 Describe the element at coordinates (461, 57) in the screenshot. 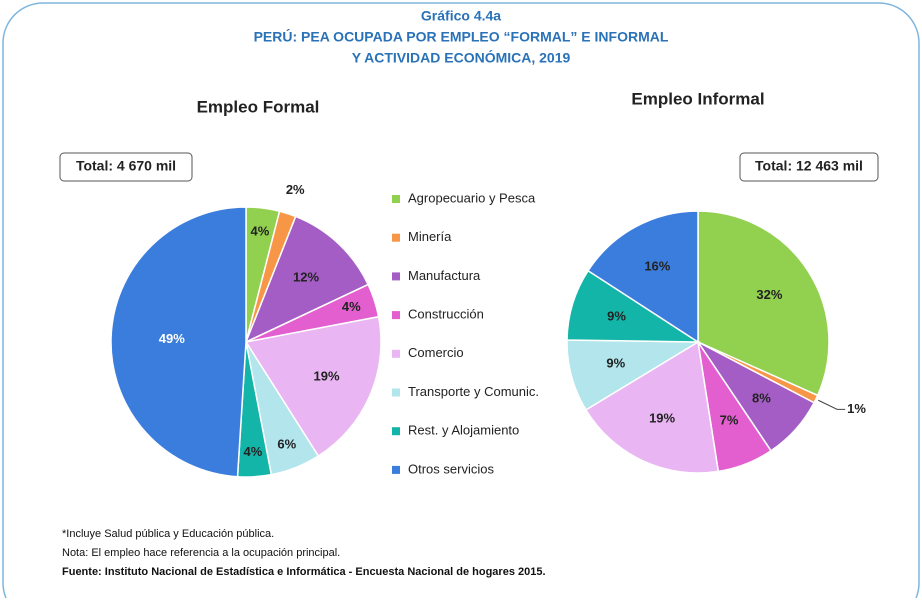

I see `title: Y ACTIVIDAD ECONÓMICA, 2019` at that location.